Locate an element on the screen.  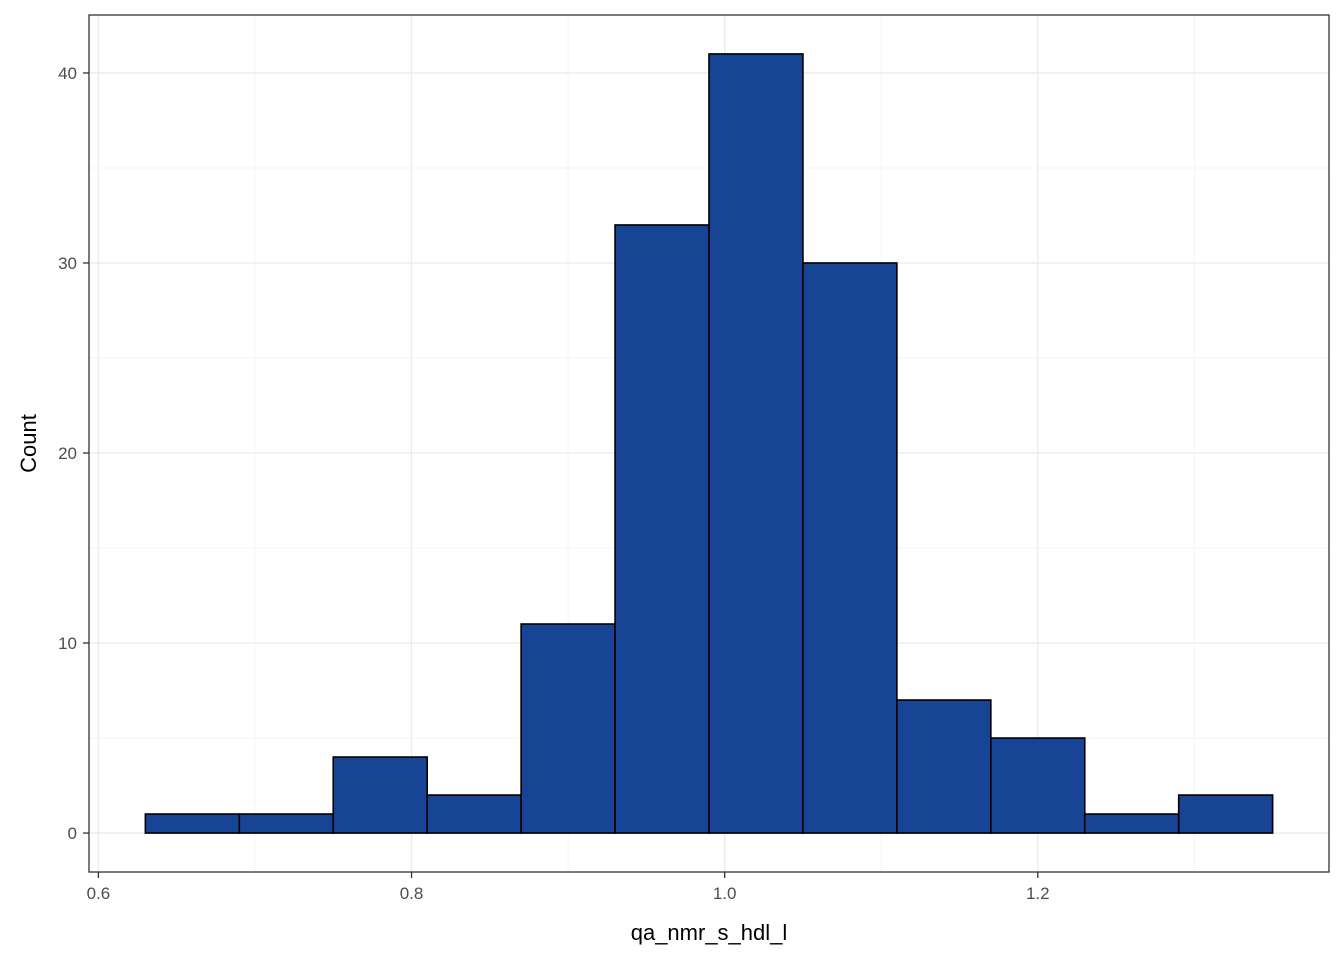
x-axis-title: qa_nmr_s_hdl_l is located at coordinates (709, 932).